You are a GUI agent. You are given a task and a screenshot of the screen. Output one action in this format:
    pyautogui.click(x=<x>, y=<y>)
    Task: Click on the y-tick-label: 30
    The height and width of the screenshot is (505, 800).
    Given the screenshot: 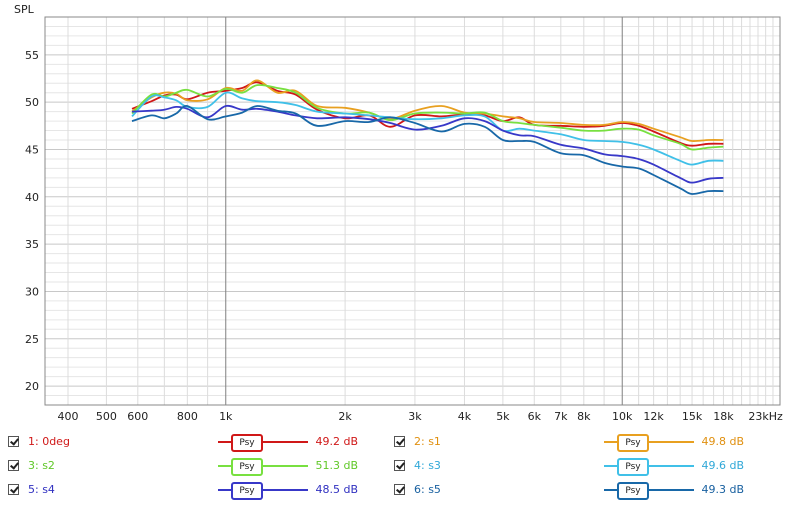 What is the action you would take?
    pyautogui.click(x=32, y=291)
    